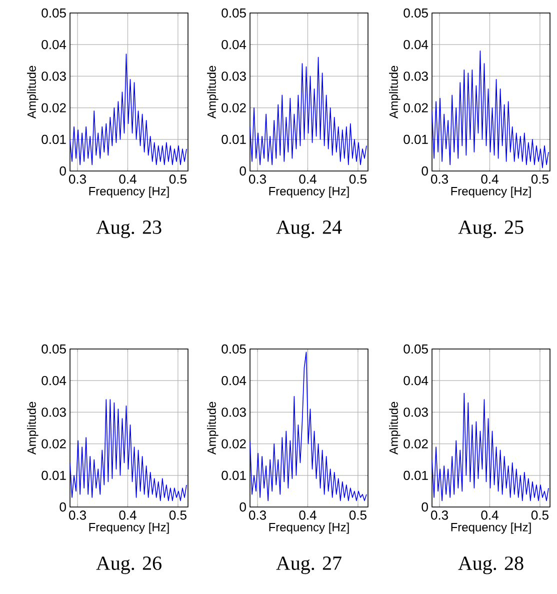  Describe the element at coordinates (491, 565) in the screenshot. I see `text: Aug. 28` at that location.